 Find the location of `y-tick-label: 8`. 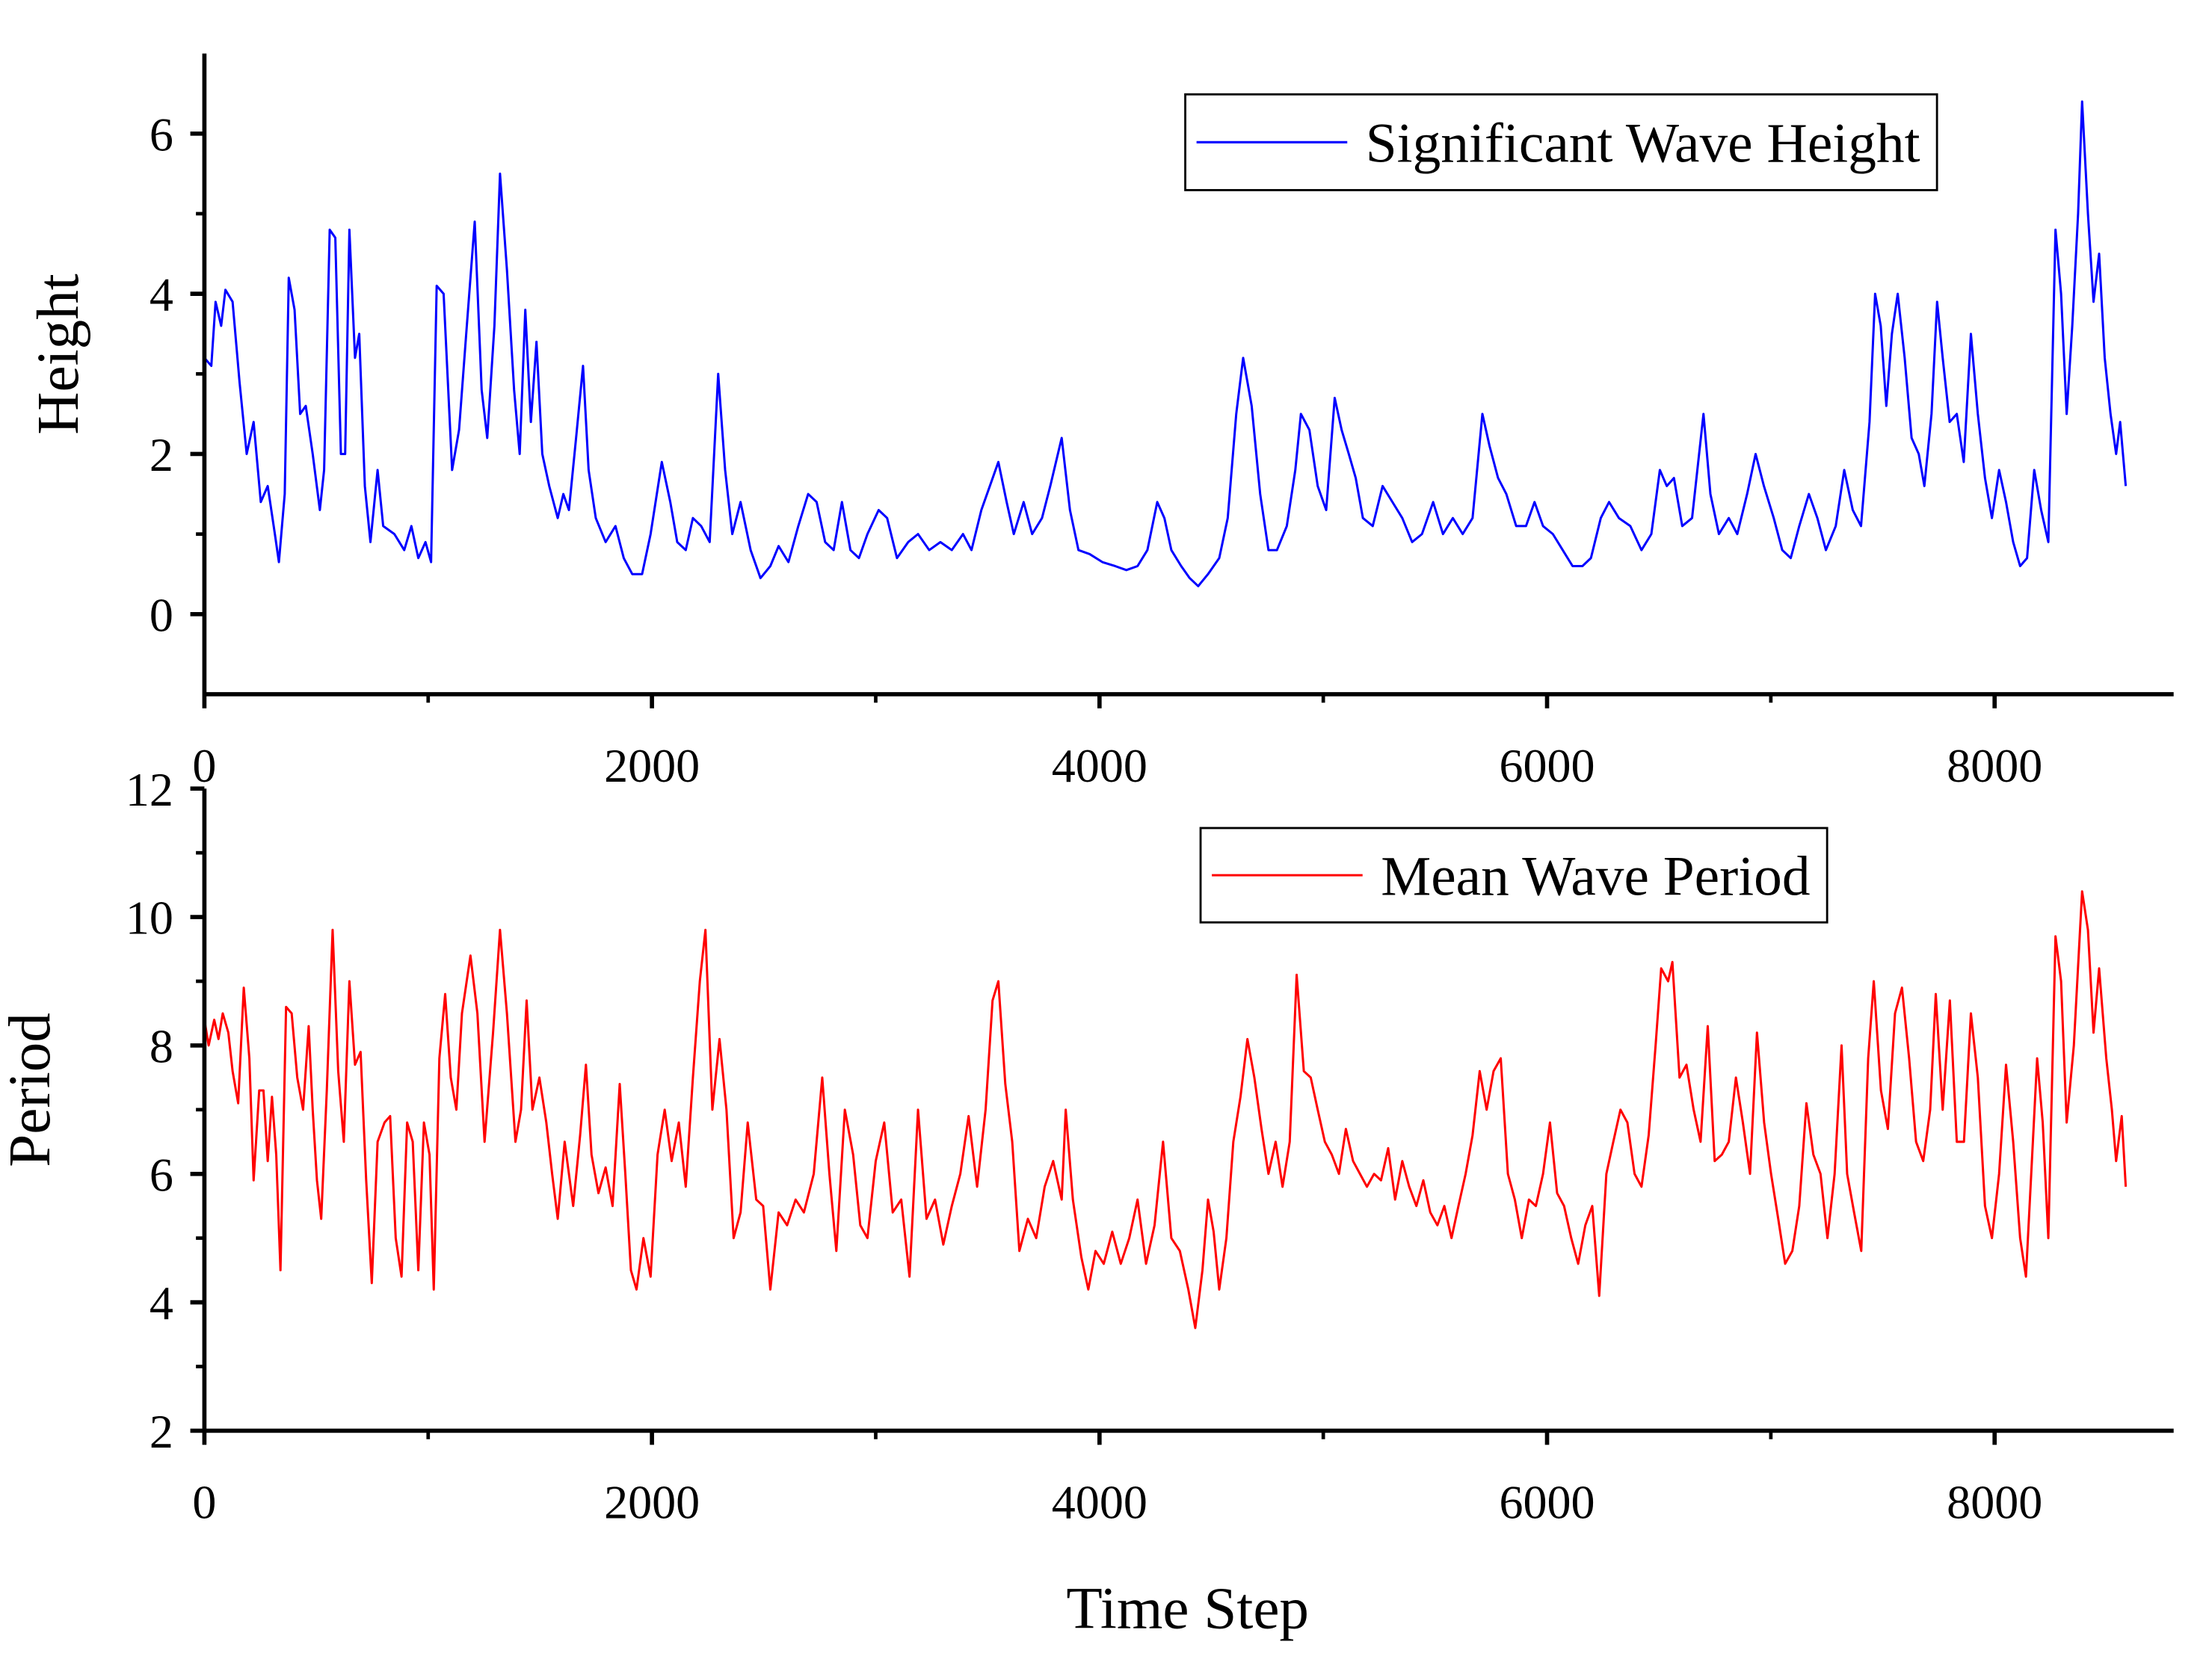

y-tick-label: 8 is located at coordinates (161, 1046).